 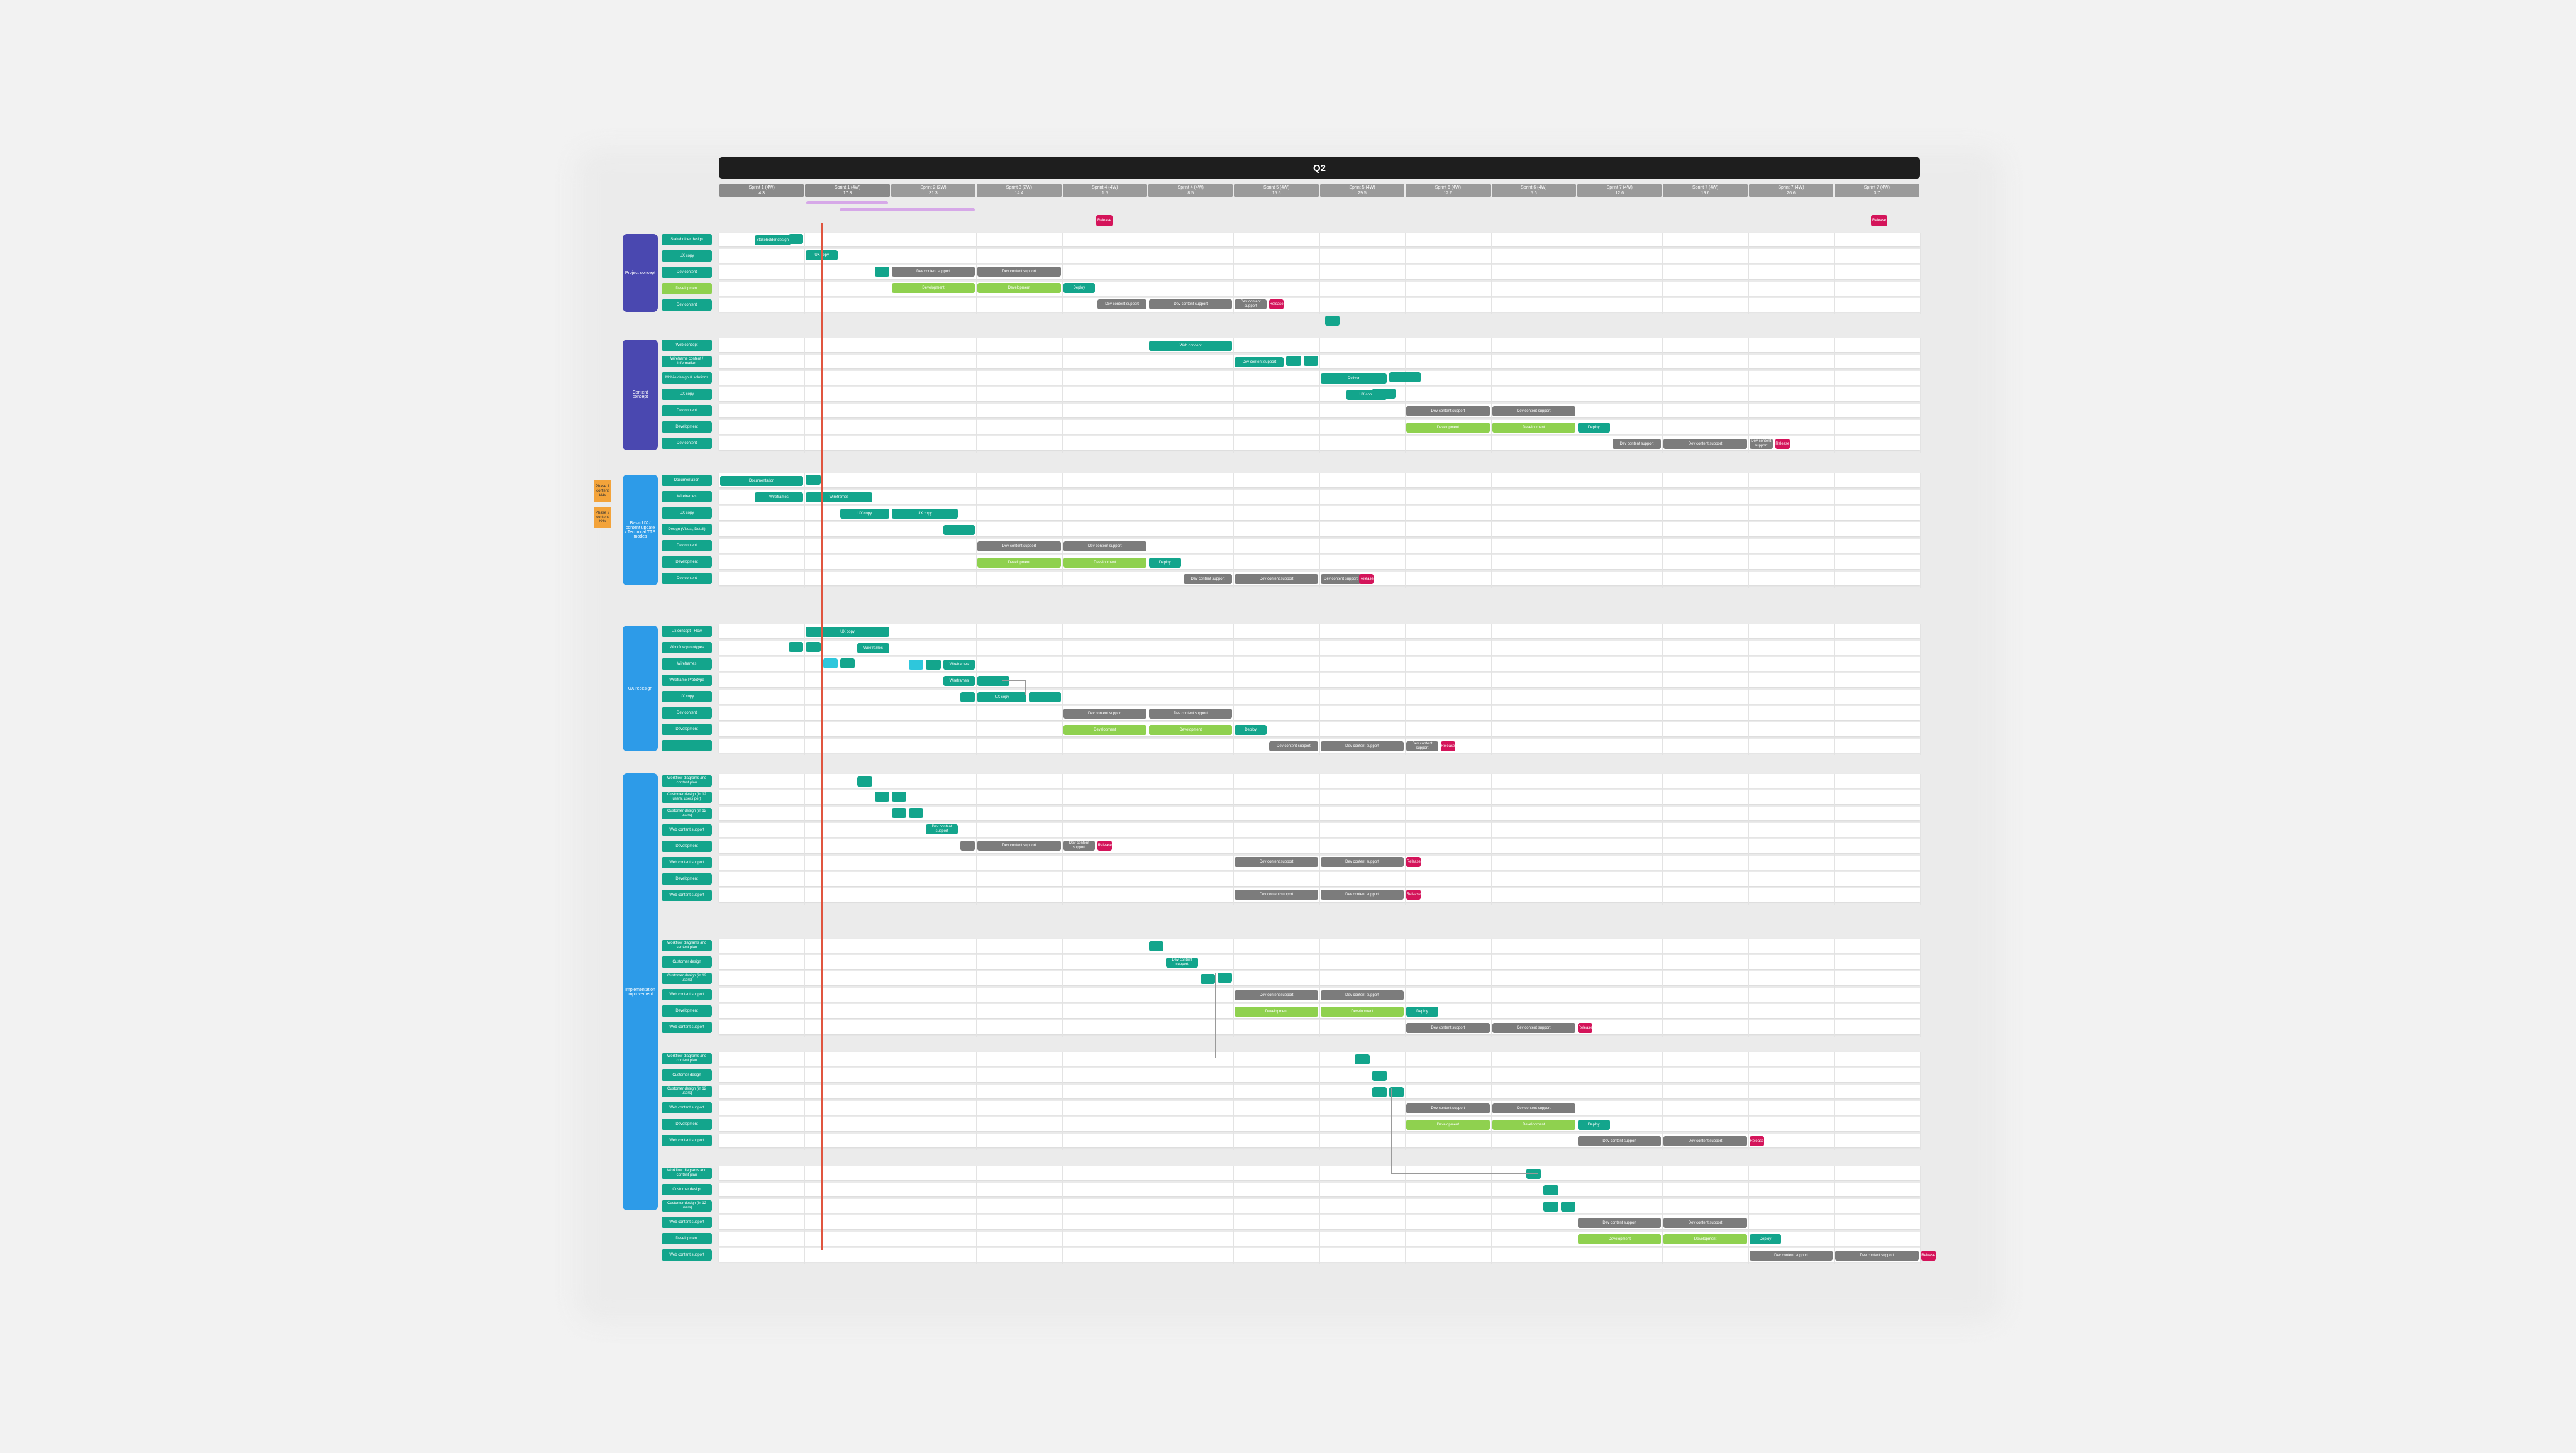 I want to click on sprint-header: Sprint 7 (4W) 3.7, so click(x=1877, y=190).